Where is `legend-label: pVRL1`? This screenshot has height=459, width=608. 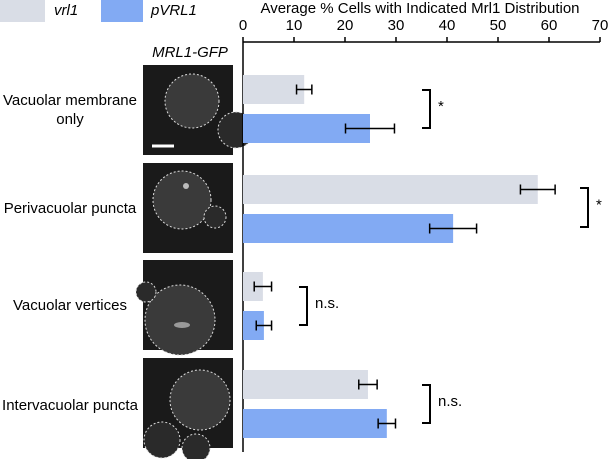 legend-label: pVRL1 is located at coordinates (173, 10).